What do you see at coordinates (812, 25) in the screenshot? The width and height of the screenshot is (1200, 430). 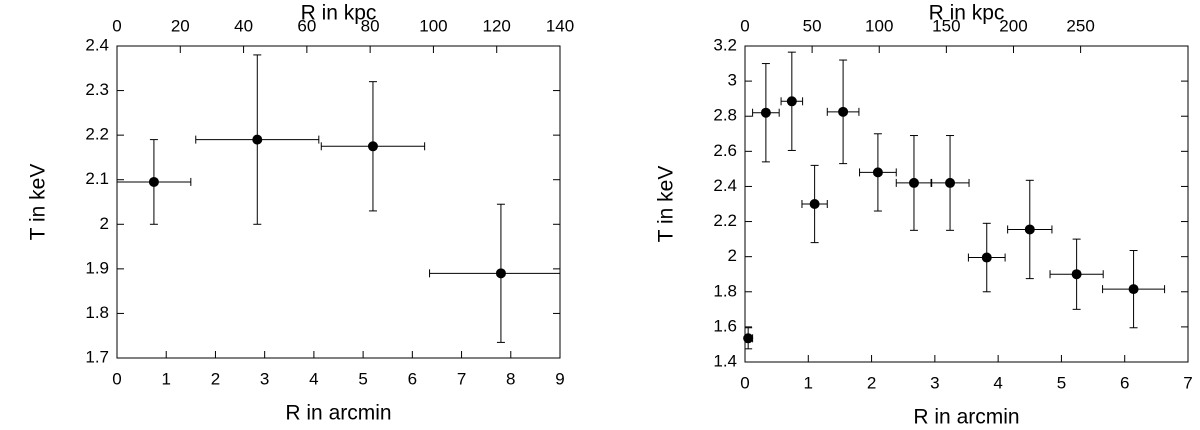 I see `x2-tick-label: 50` at bounding box center [812, 25].